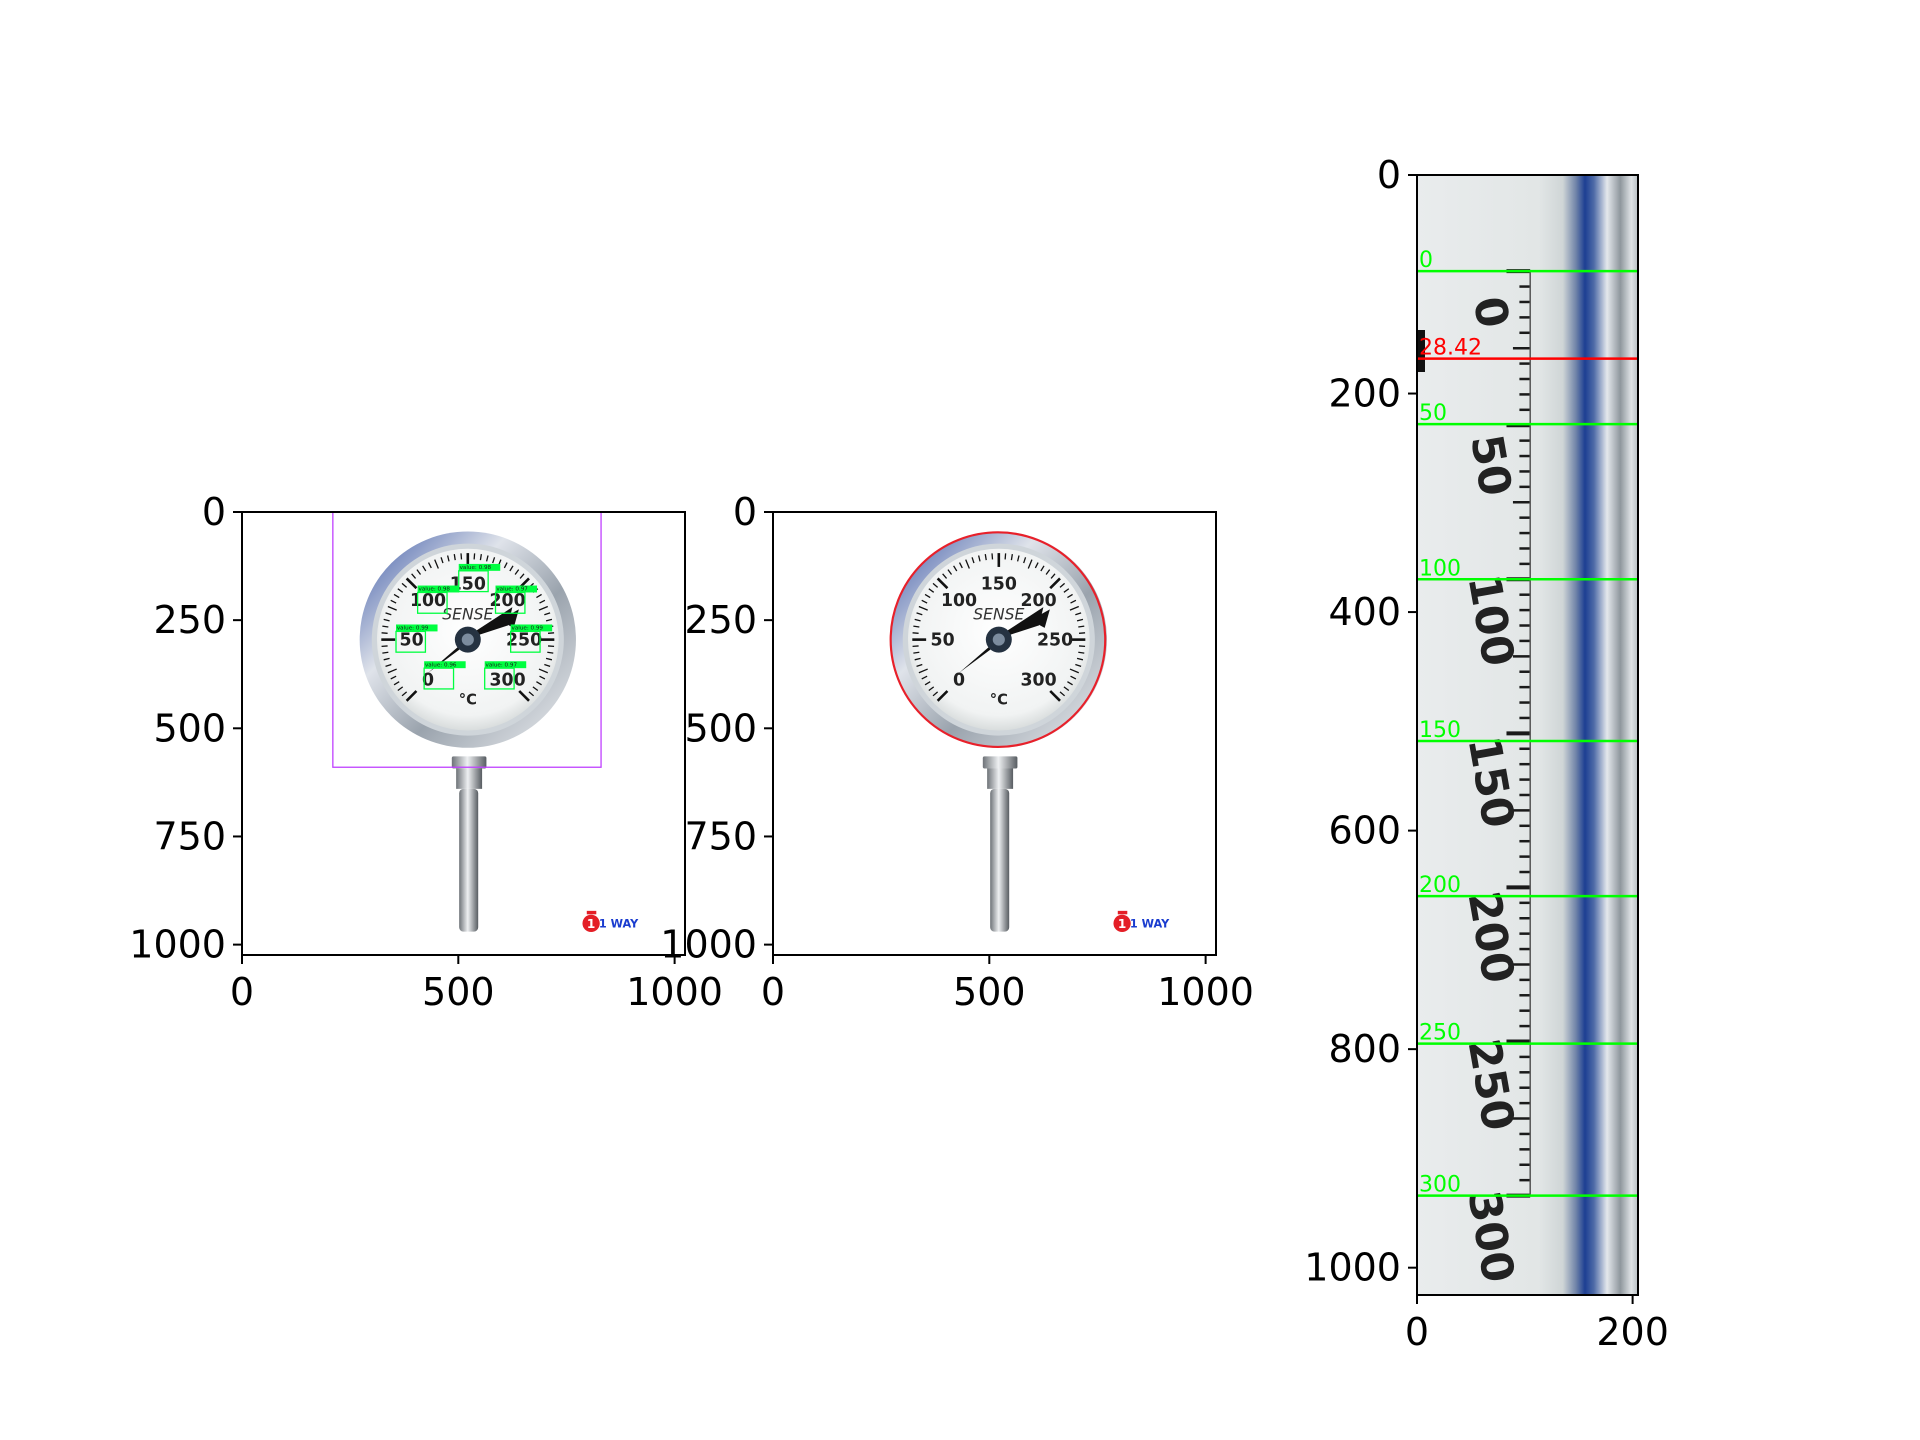 The image size is (1920, 1440). I want to click on y-tick-label: 500, so click(720, 728).